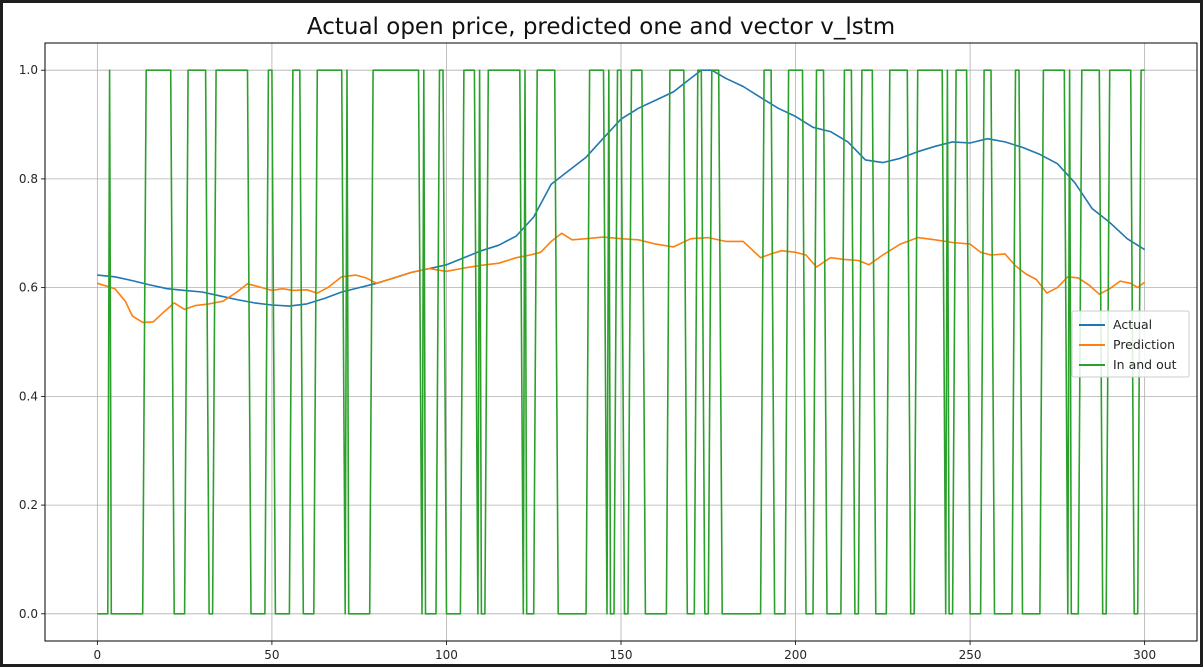 This screenshot has height=667, width=1203. Describe the element at coordinates (28, 505) in the screenshot. I see `y-tick-label: 0.2` at that location.